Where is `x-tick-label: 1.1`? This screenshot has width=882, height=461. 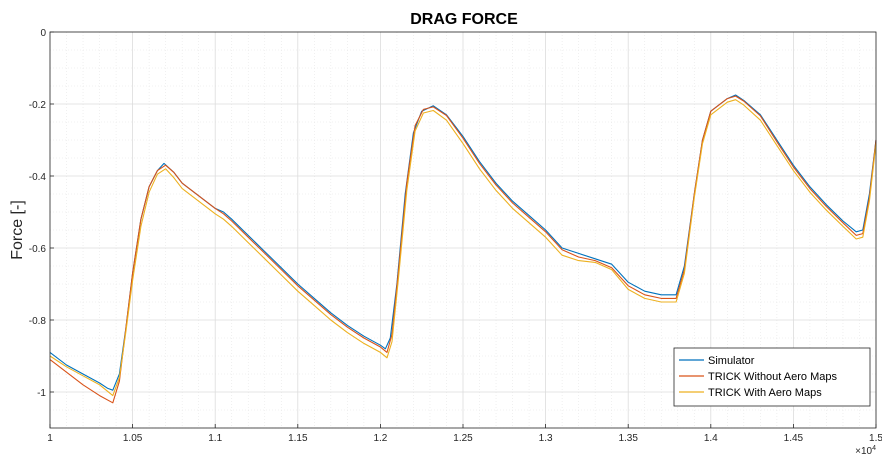
x-tick-label: 1.1 is located at coordinates (215, 438).